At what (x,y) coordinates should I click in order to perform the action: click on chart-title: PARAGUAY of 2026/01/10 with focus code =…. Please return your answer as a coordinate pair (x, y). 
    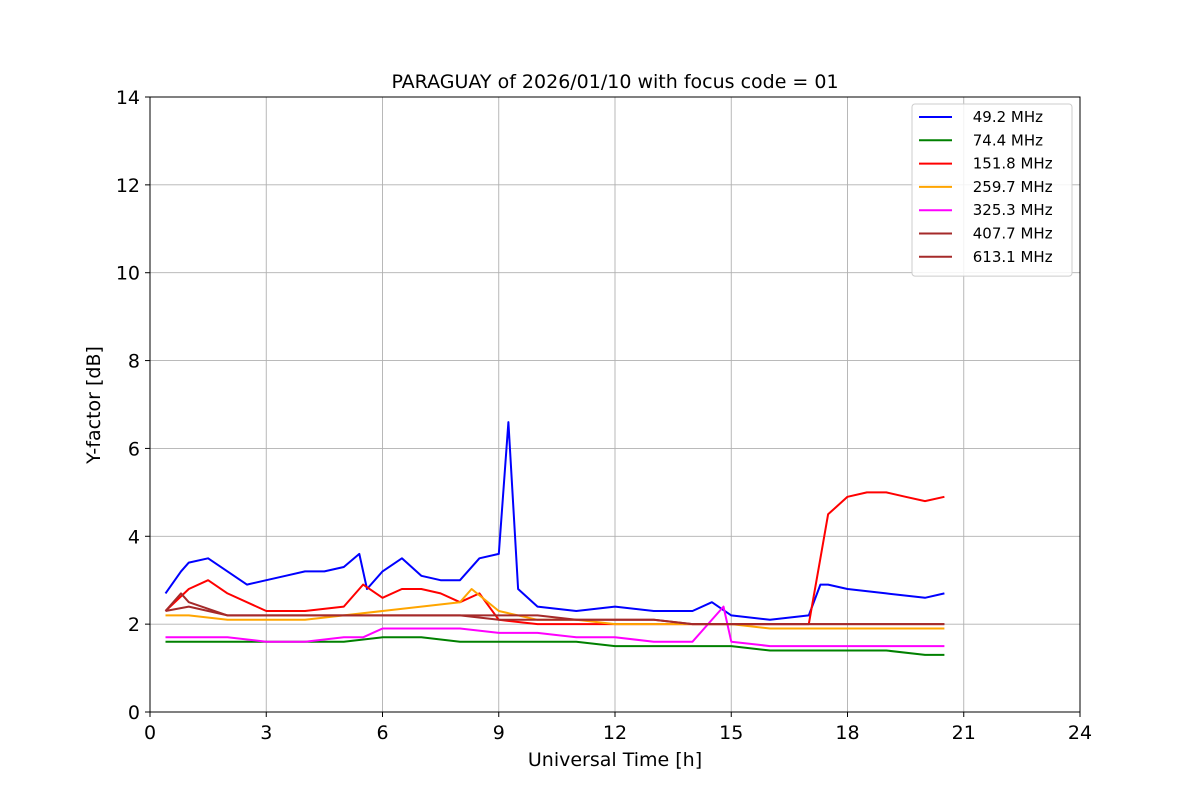
    Looking at the image, I should click on (614, 82).